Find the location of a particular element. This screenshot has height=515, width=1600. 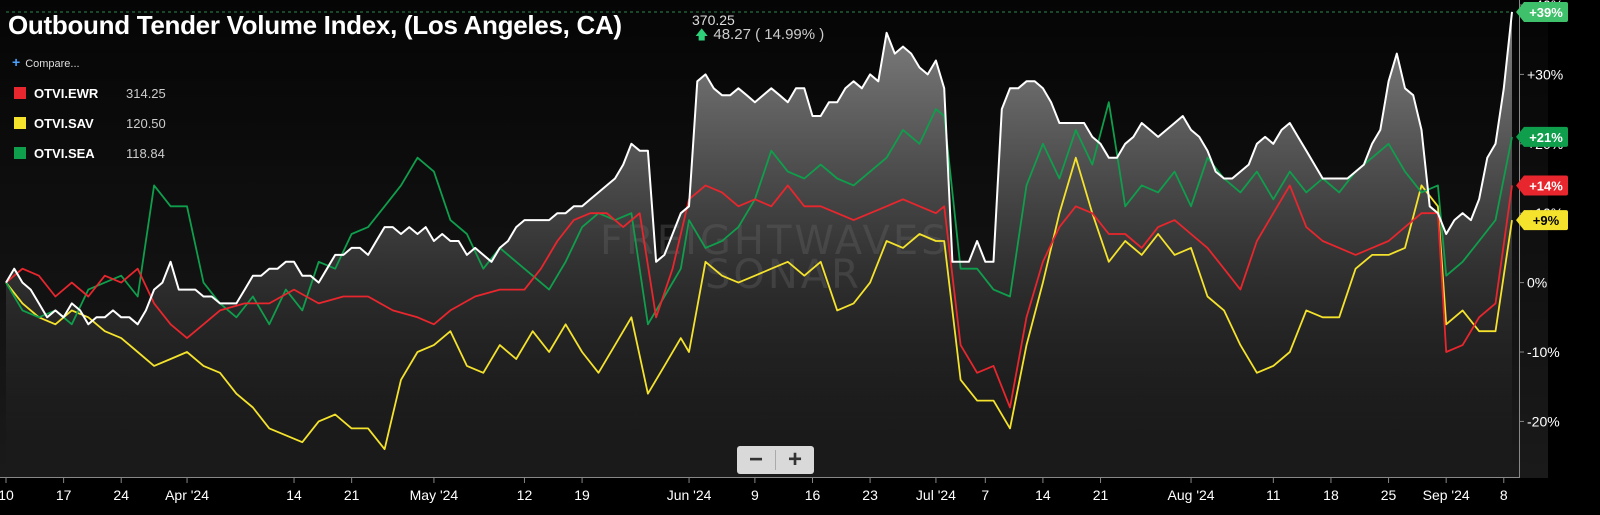

x-tick-label: 17 is located at coordinates (64, 495).